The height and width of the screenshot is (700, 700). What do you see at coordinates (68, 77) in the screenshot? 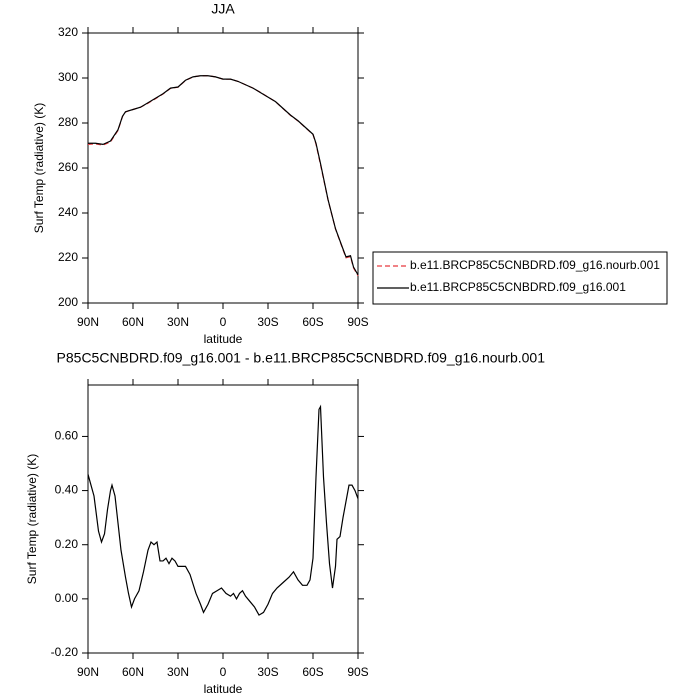
I see `y-tick-label: 300` at bounding box center [68, 77].